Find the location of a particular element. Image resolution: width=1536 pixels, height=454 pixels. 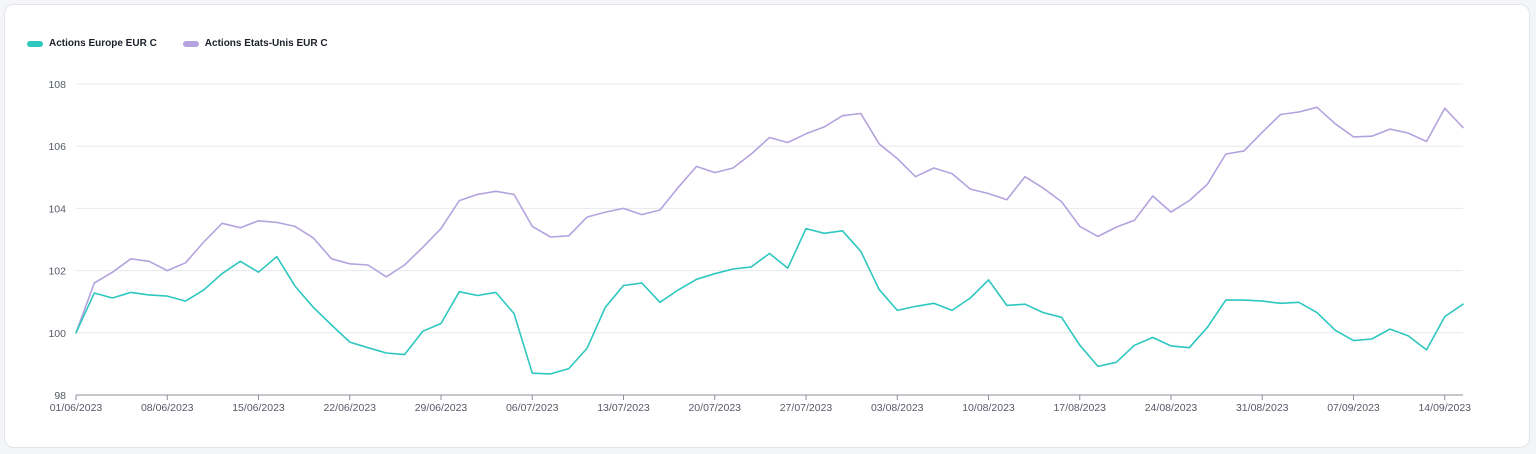

x-tick-label: 06/07/2023 is located at coordinates (532, 408).